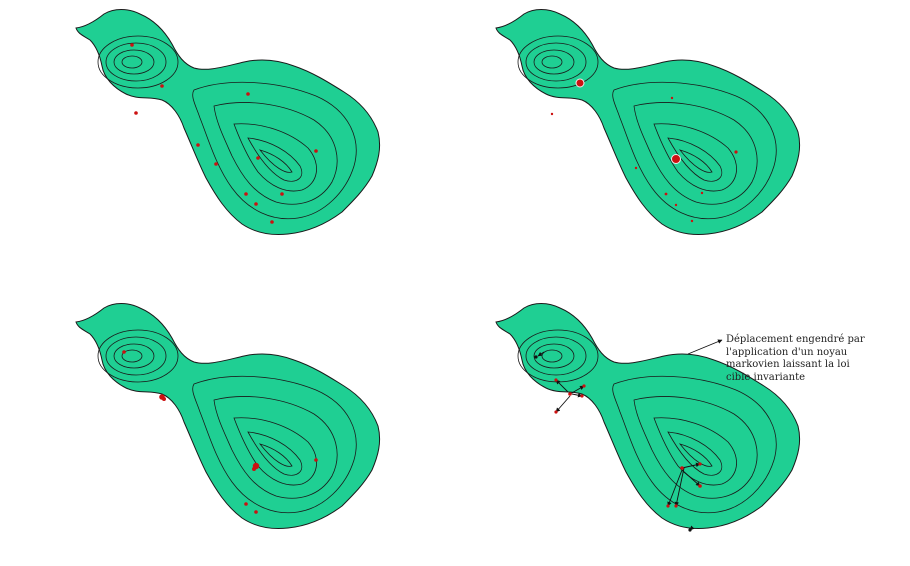  I want to click on annotation-line-2: l'application d'un noyau, so click(787, 352).